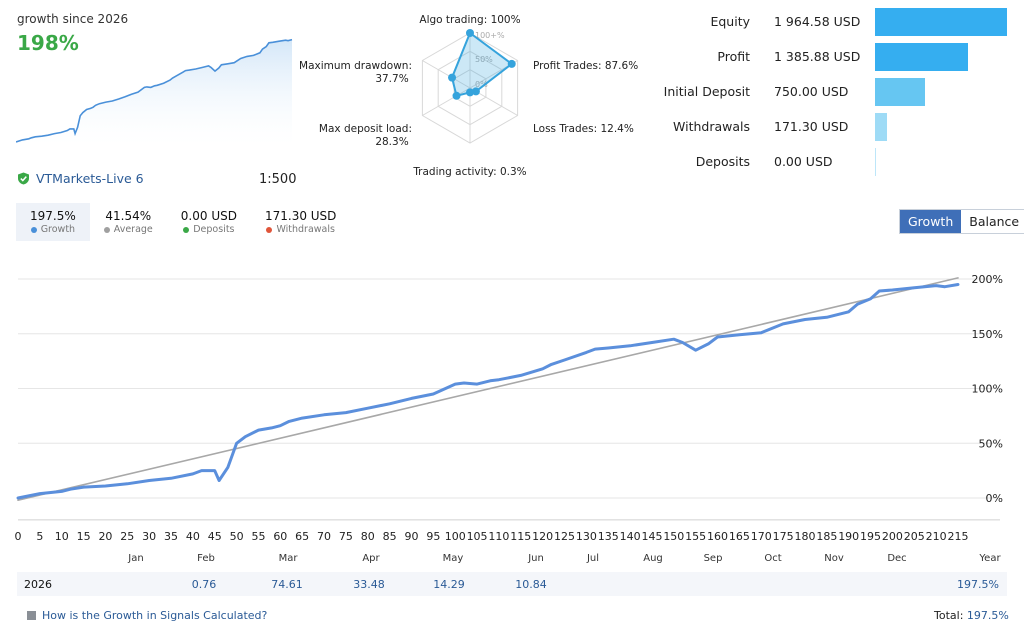 This screenshot has height=637, width=1024. I want to click on tab-growth: Growth, so click(931, 221).